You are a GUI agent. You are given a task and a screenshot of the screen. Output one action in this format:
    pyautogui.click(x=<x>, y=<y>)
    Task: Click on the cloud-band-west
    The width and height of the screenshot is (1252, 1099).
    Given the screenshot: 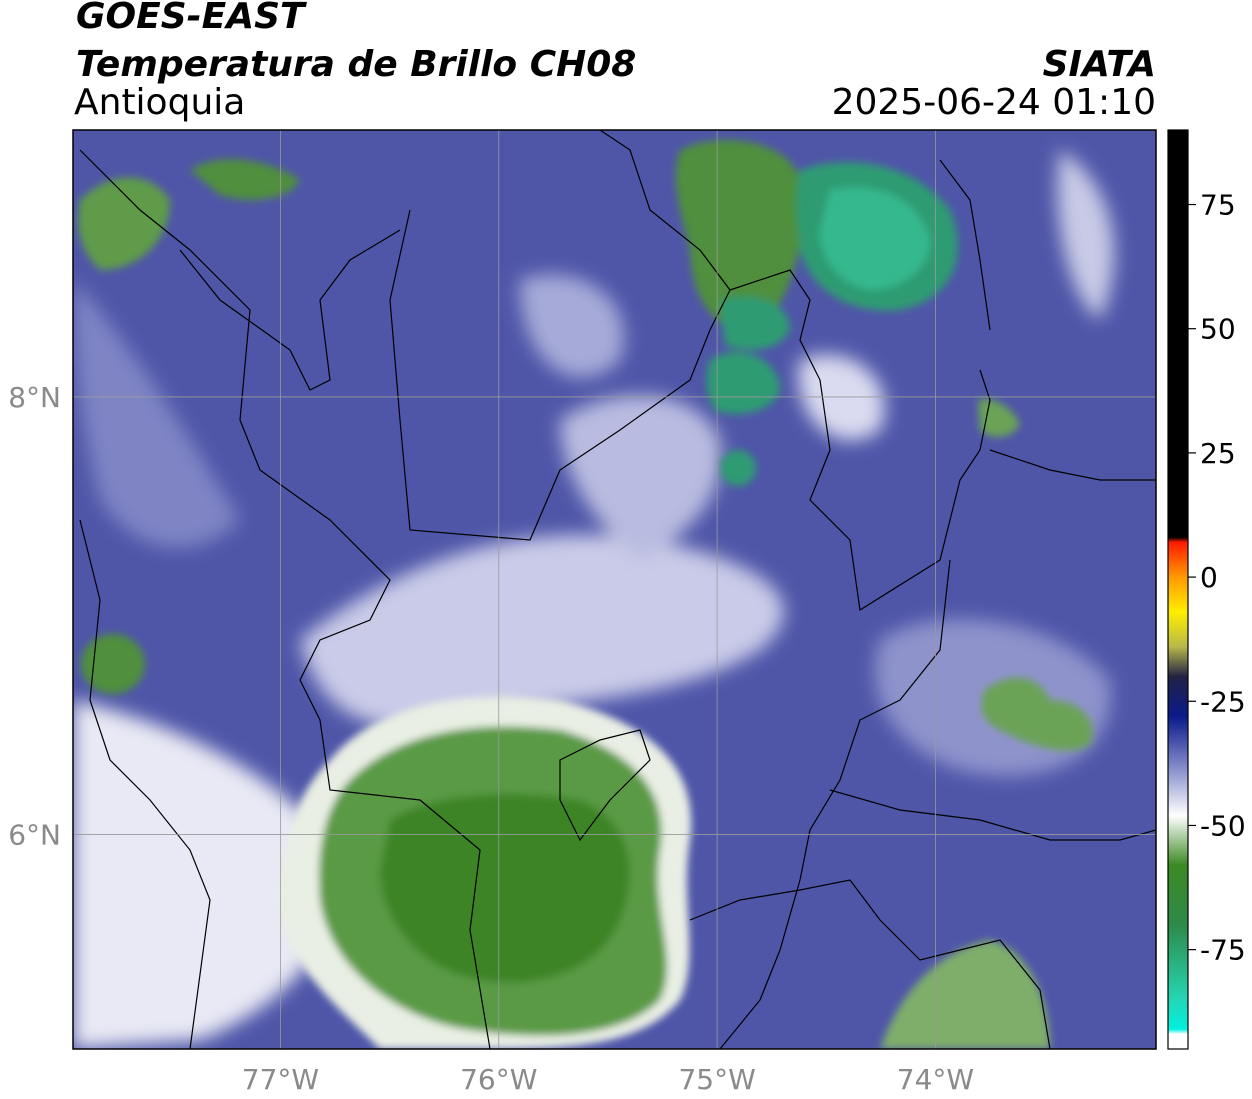 What is the action you would take?
    pyautogui.click(x=205, y=874)
    